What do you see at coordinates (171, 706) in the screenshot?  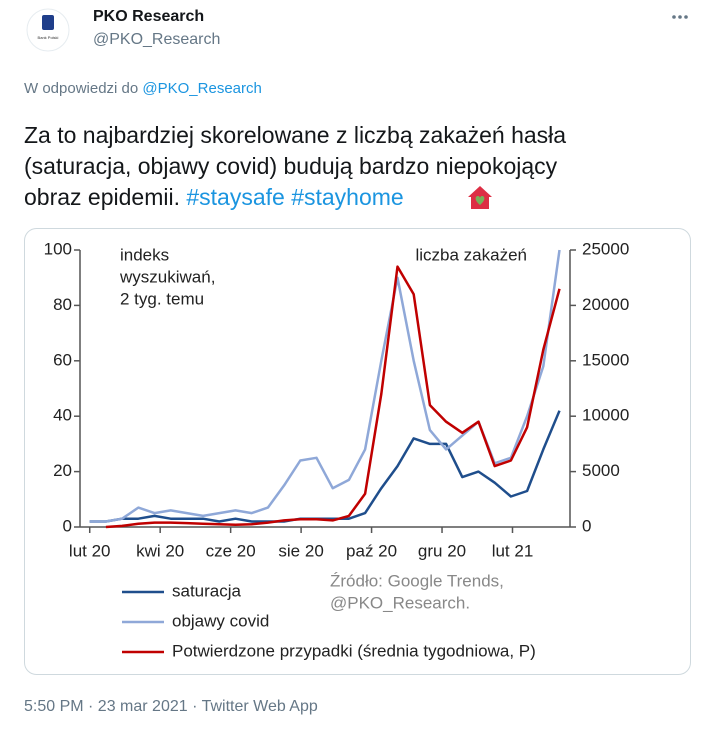 I see `tweet-footer: 5:50 PM · 23 mar 2021 · Twitter Web App` at bounding box center [171, 706].